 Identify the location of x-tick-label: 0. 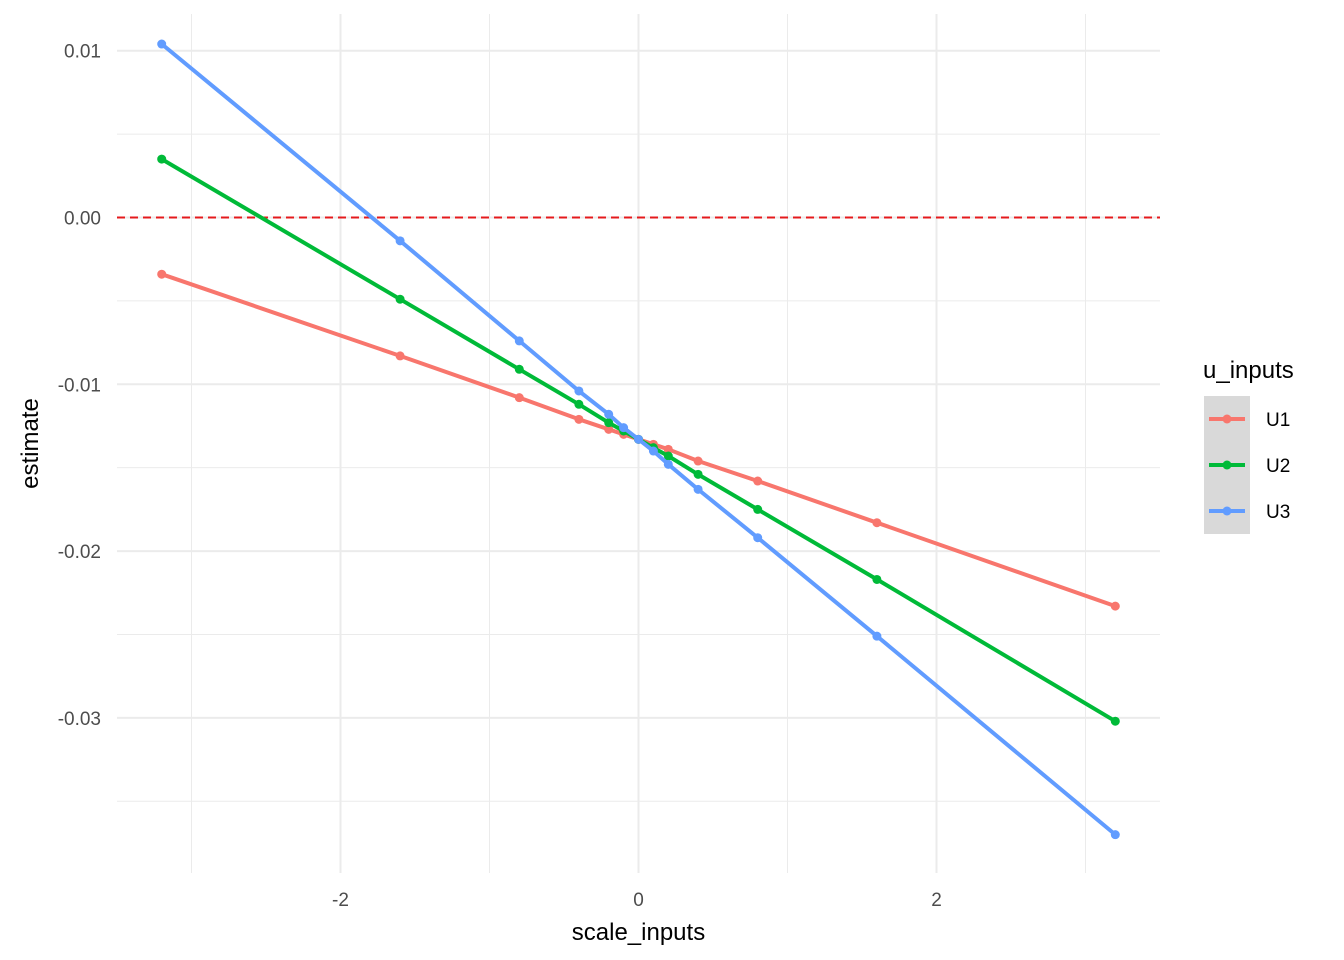
(638, 900).